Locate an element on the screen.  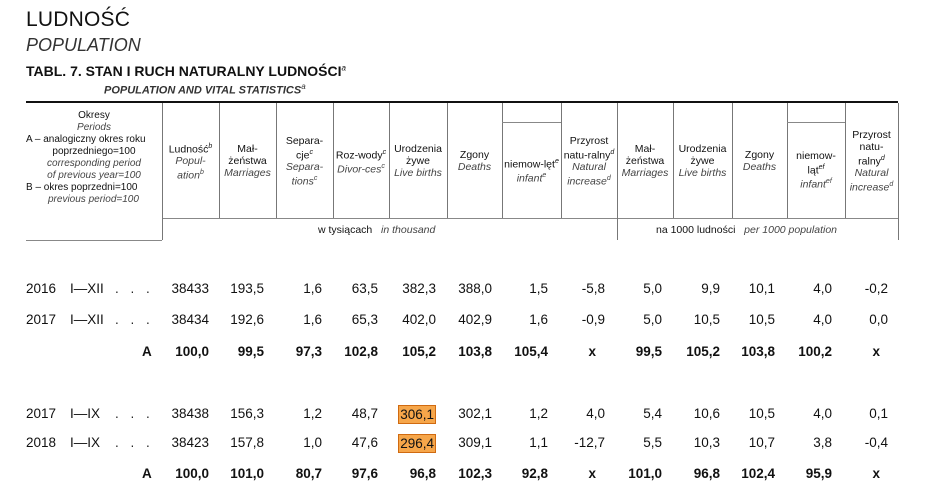
table-cell: 1,1 is located at coordinates (538, 442).